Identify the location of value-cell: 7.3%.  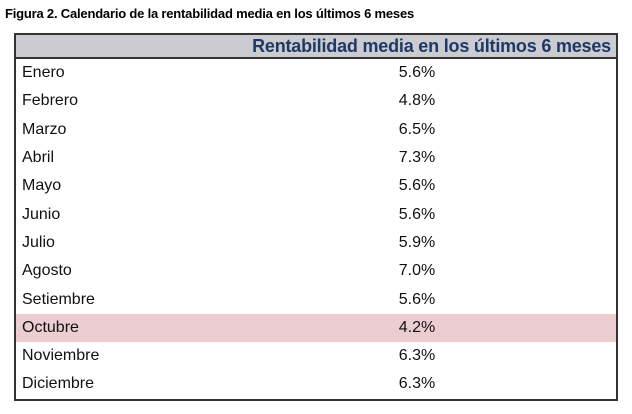
(417, 158).